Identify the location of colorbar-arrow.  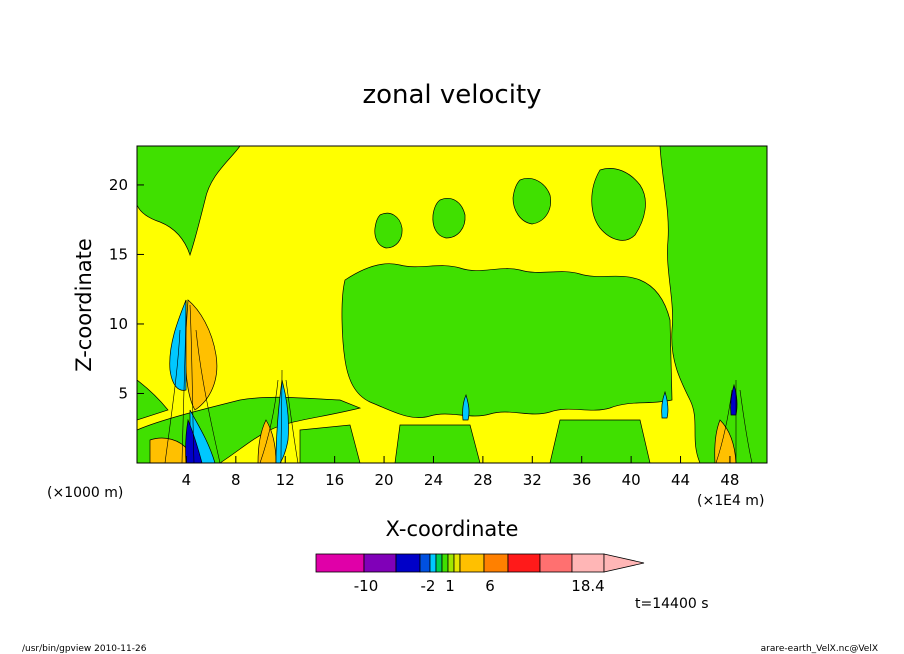
(624, 563).